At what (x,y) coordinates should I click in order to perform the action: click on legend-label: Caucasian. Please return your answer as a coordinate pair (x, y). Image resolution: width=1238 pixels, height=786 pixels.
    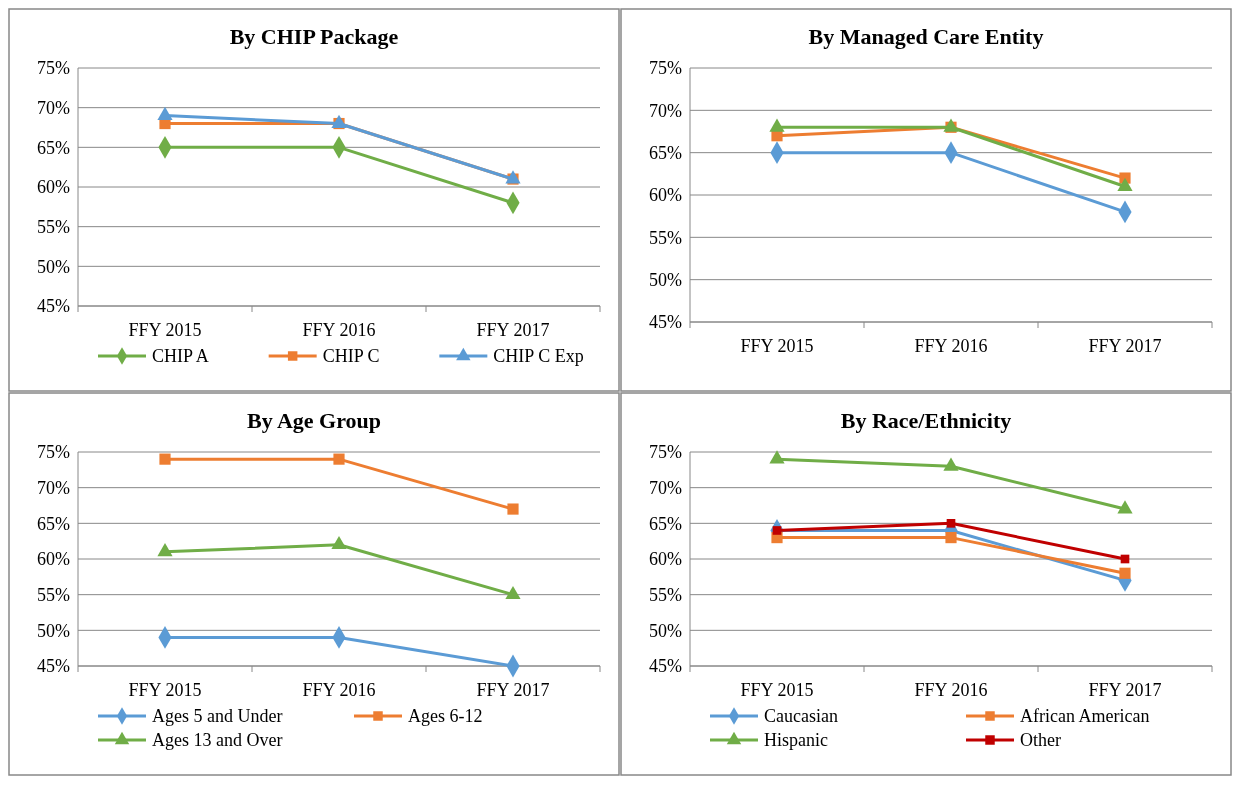
    Looking at the image, I should click on (801, 716).